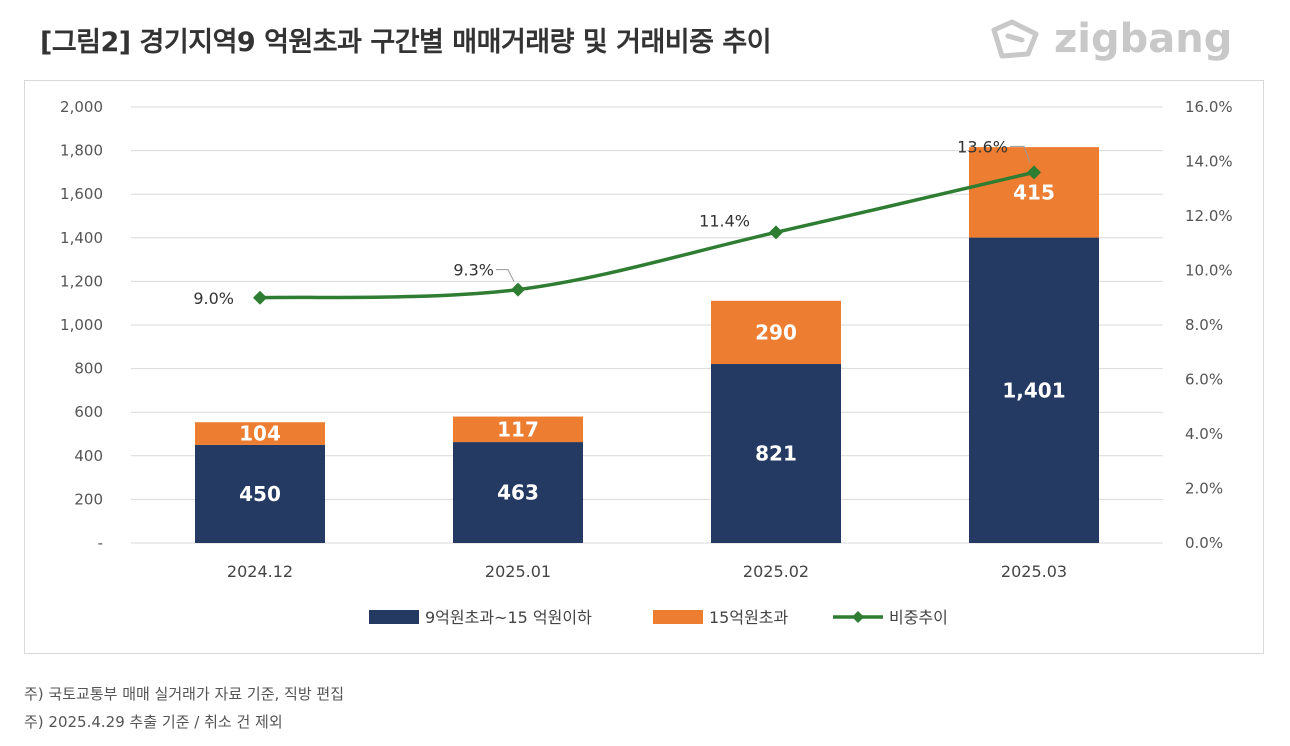  What do you see at coordinates (394, 617) in the screenshot?
I see `legend-swatch-lower` at bounding box center [394, 617].